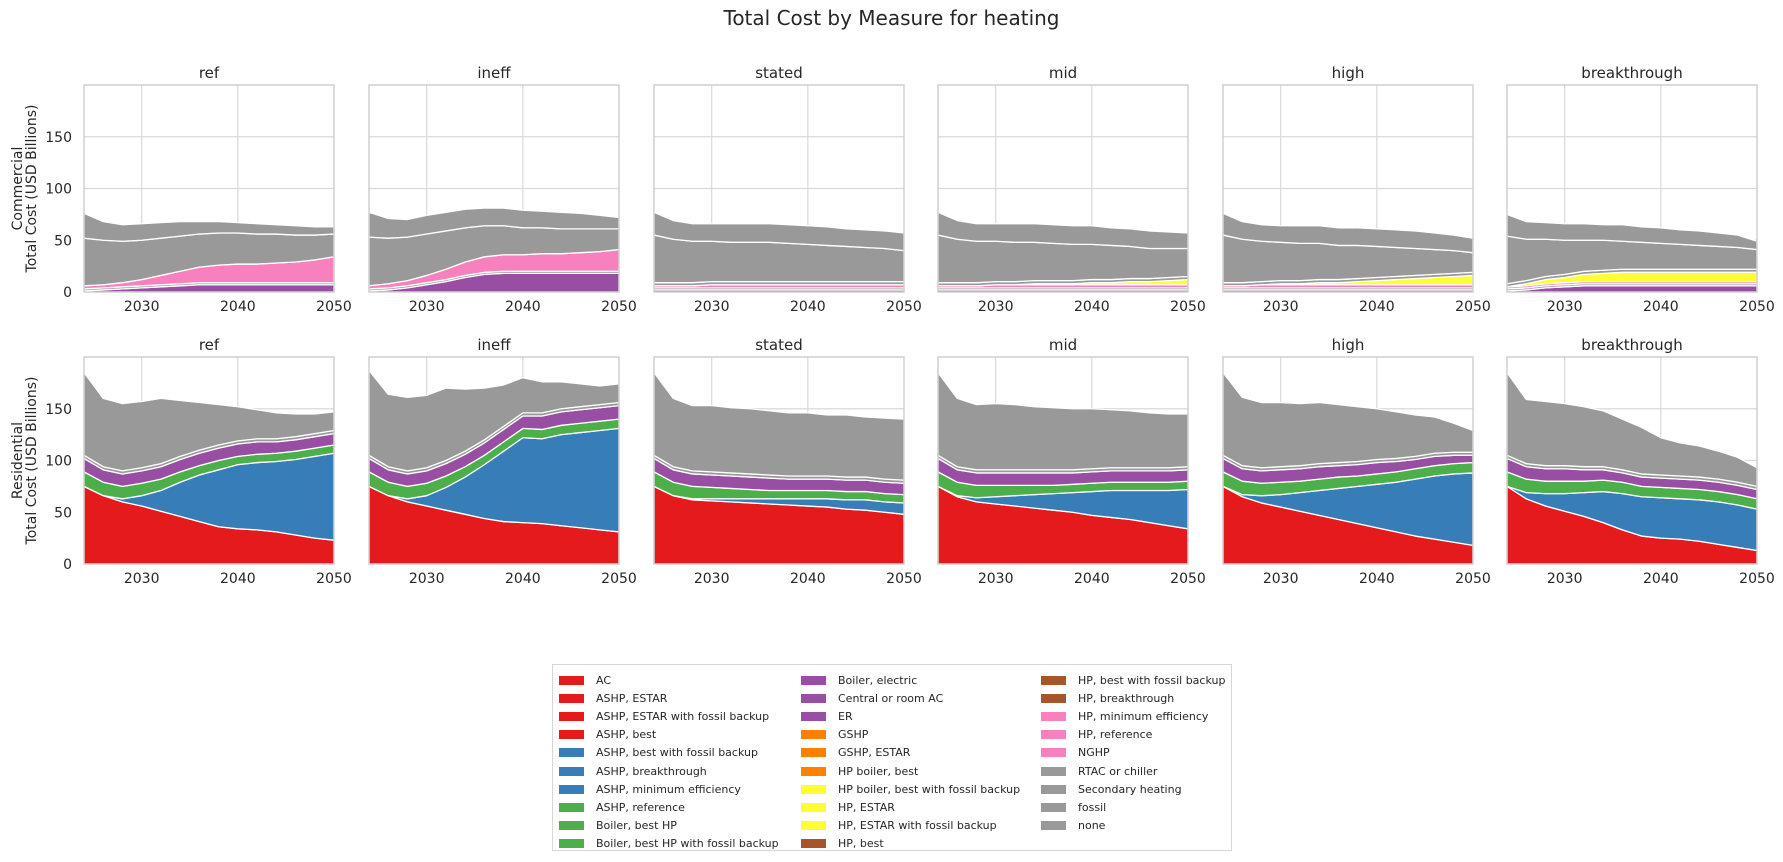 Image resolution: width=1783 pixels, height=862 pixels. I want to click on legend-label: Boiler, best HP, so click(636, 826).